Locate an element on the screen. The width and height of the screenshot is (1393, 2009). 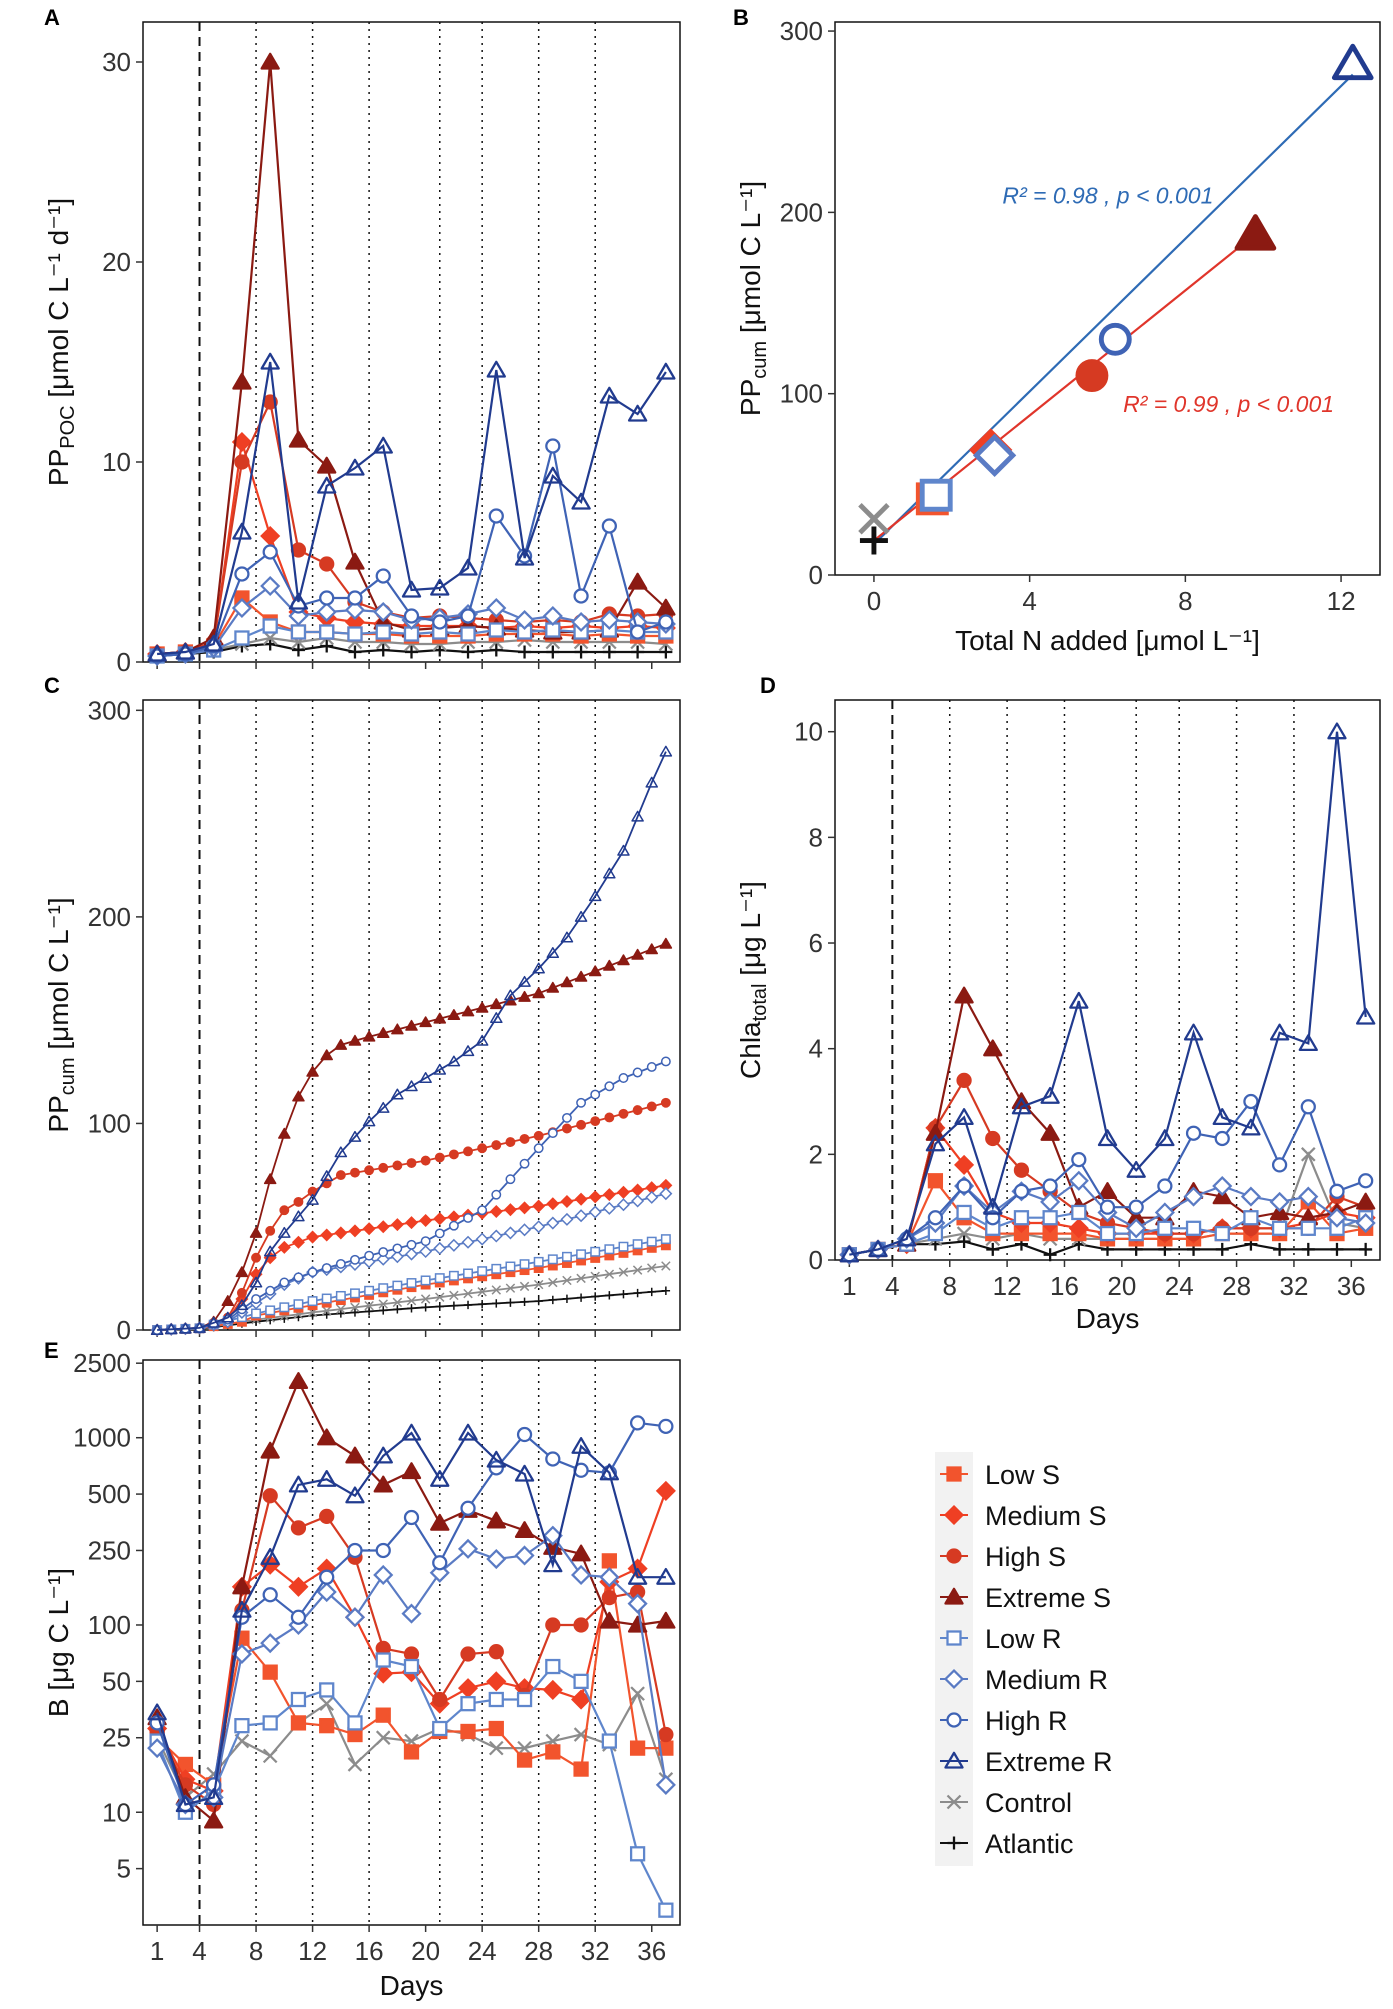
legend-key-low-s is located at coordinates (954, 1474).